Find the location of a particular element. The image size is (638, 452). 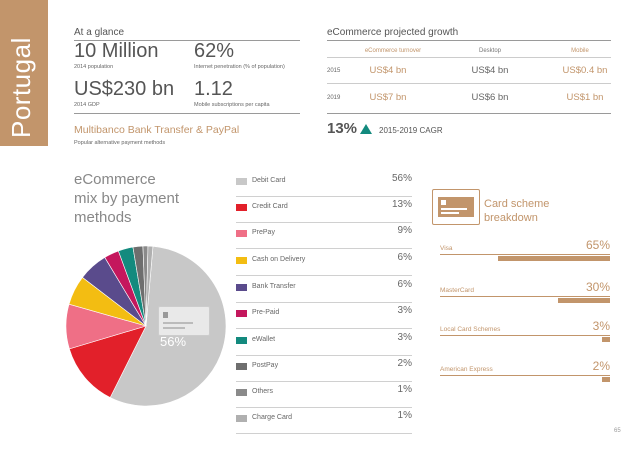

up-arrow-icon is located at coordinates (366, 129).